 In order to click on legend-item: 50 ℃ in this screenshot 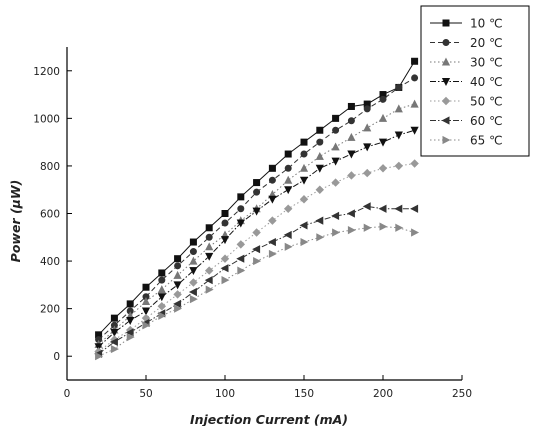, I will do `click(466, 102)`.